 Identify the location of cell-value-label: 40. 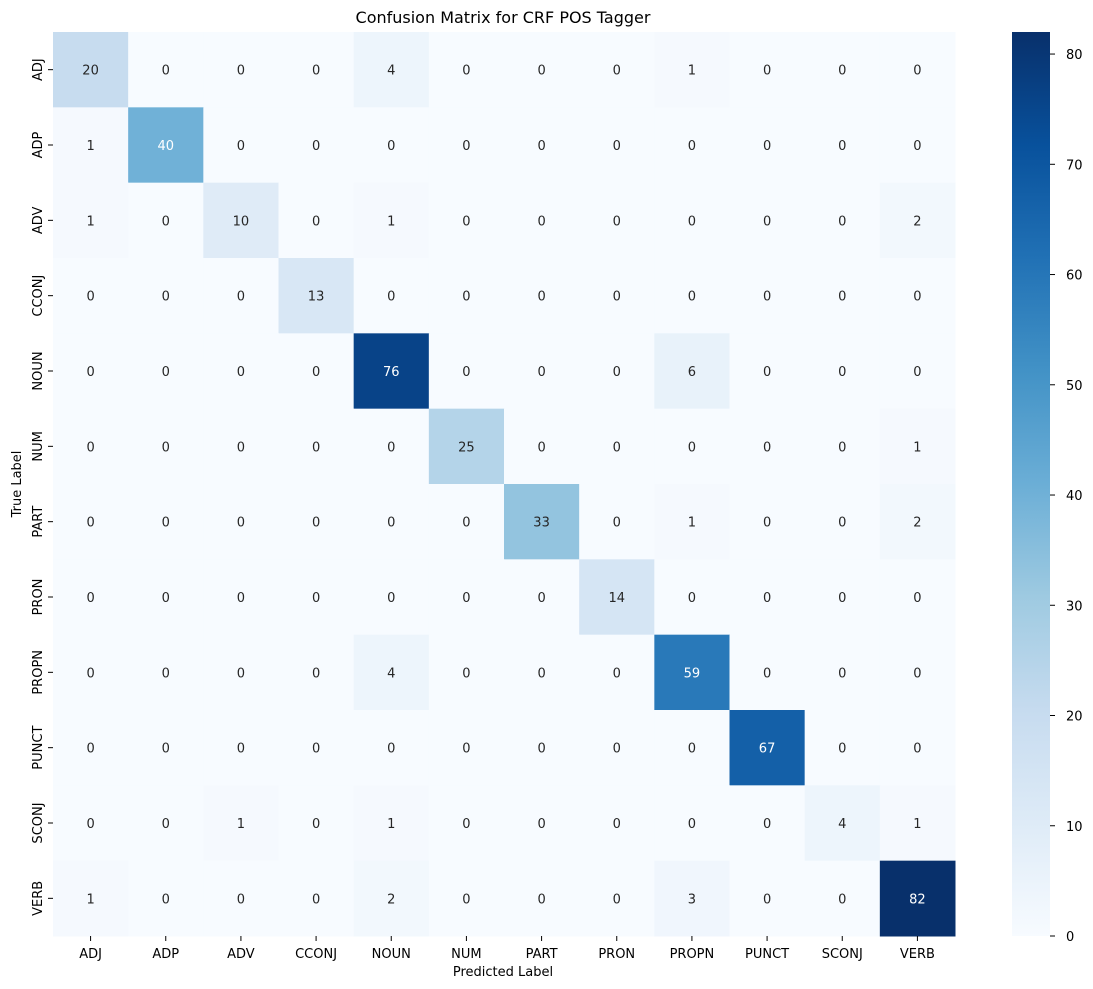
(165, 146).